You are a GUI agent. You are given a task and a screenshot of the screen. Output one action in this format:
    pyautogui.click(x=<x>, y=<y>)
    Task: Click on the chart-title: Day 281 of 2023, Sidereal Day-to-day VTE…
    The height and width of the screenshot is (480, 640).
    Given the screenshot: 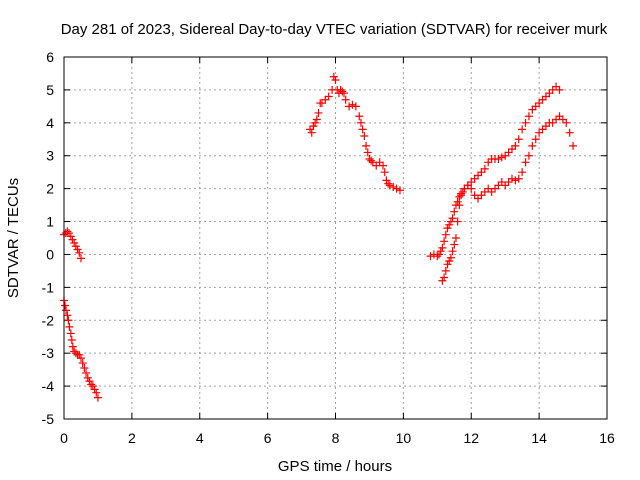 What is the action you would take?
    pyautogui.click(x=334, y=29)
    